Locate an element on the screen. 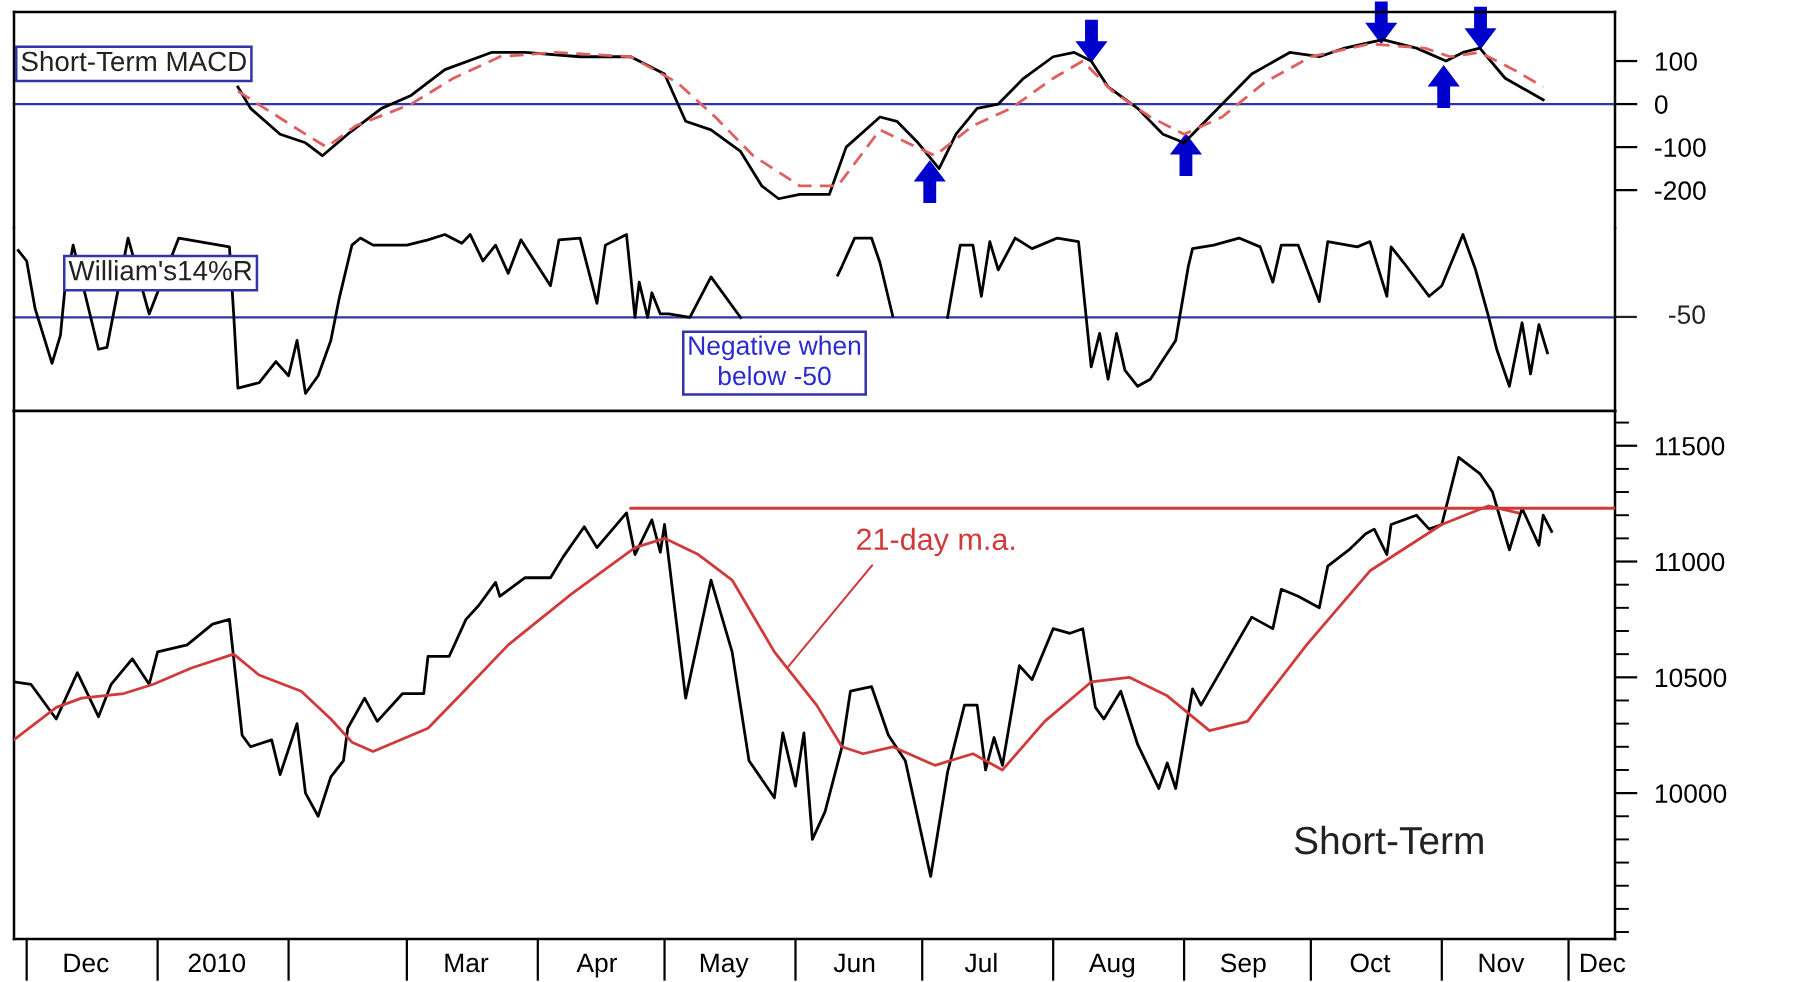 The width and height of the screenshot is (1808, 982). x-tick-label: Nov is located at coordinates (1502, 963).